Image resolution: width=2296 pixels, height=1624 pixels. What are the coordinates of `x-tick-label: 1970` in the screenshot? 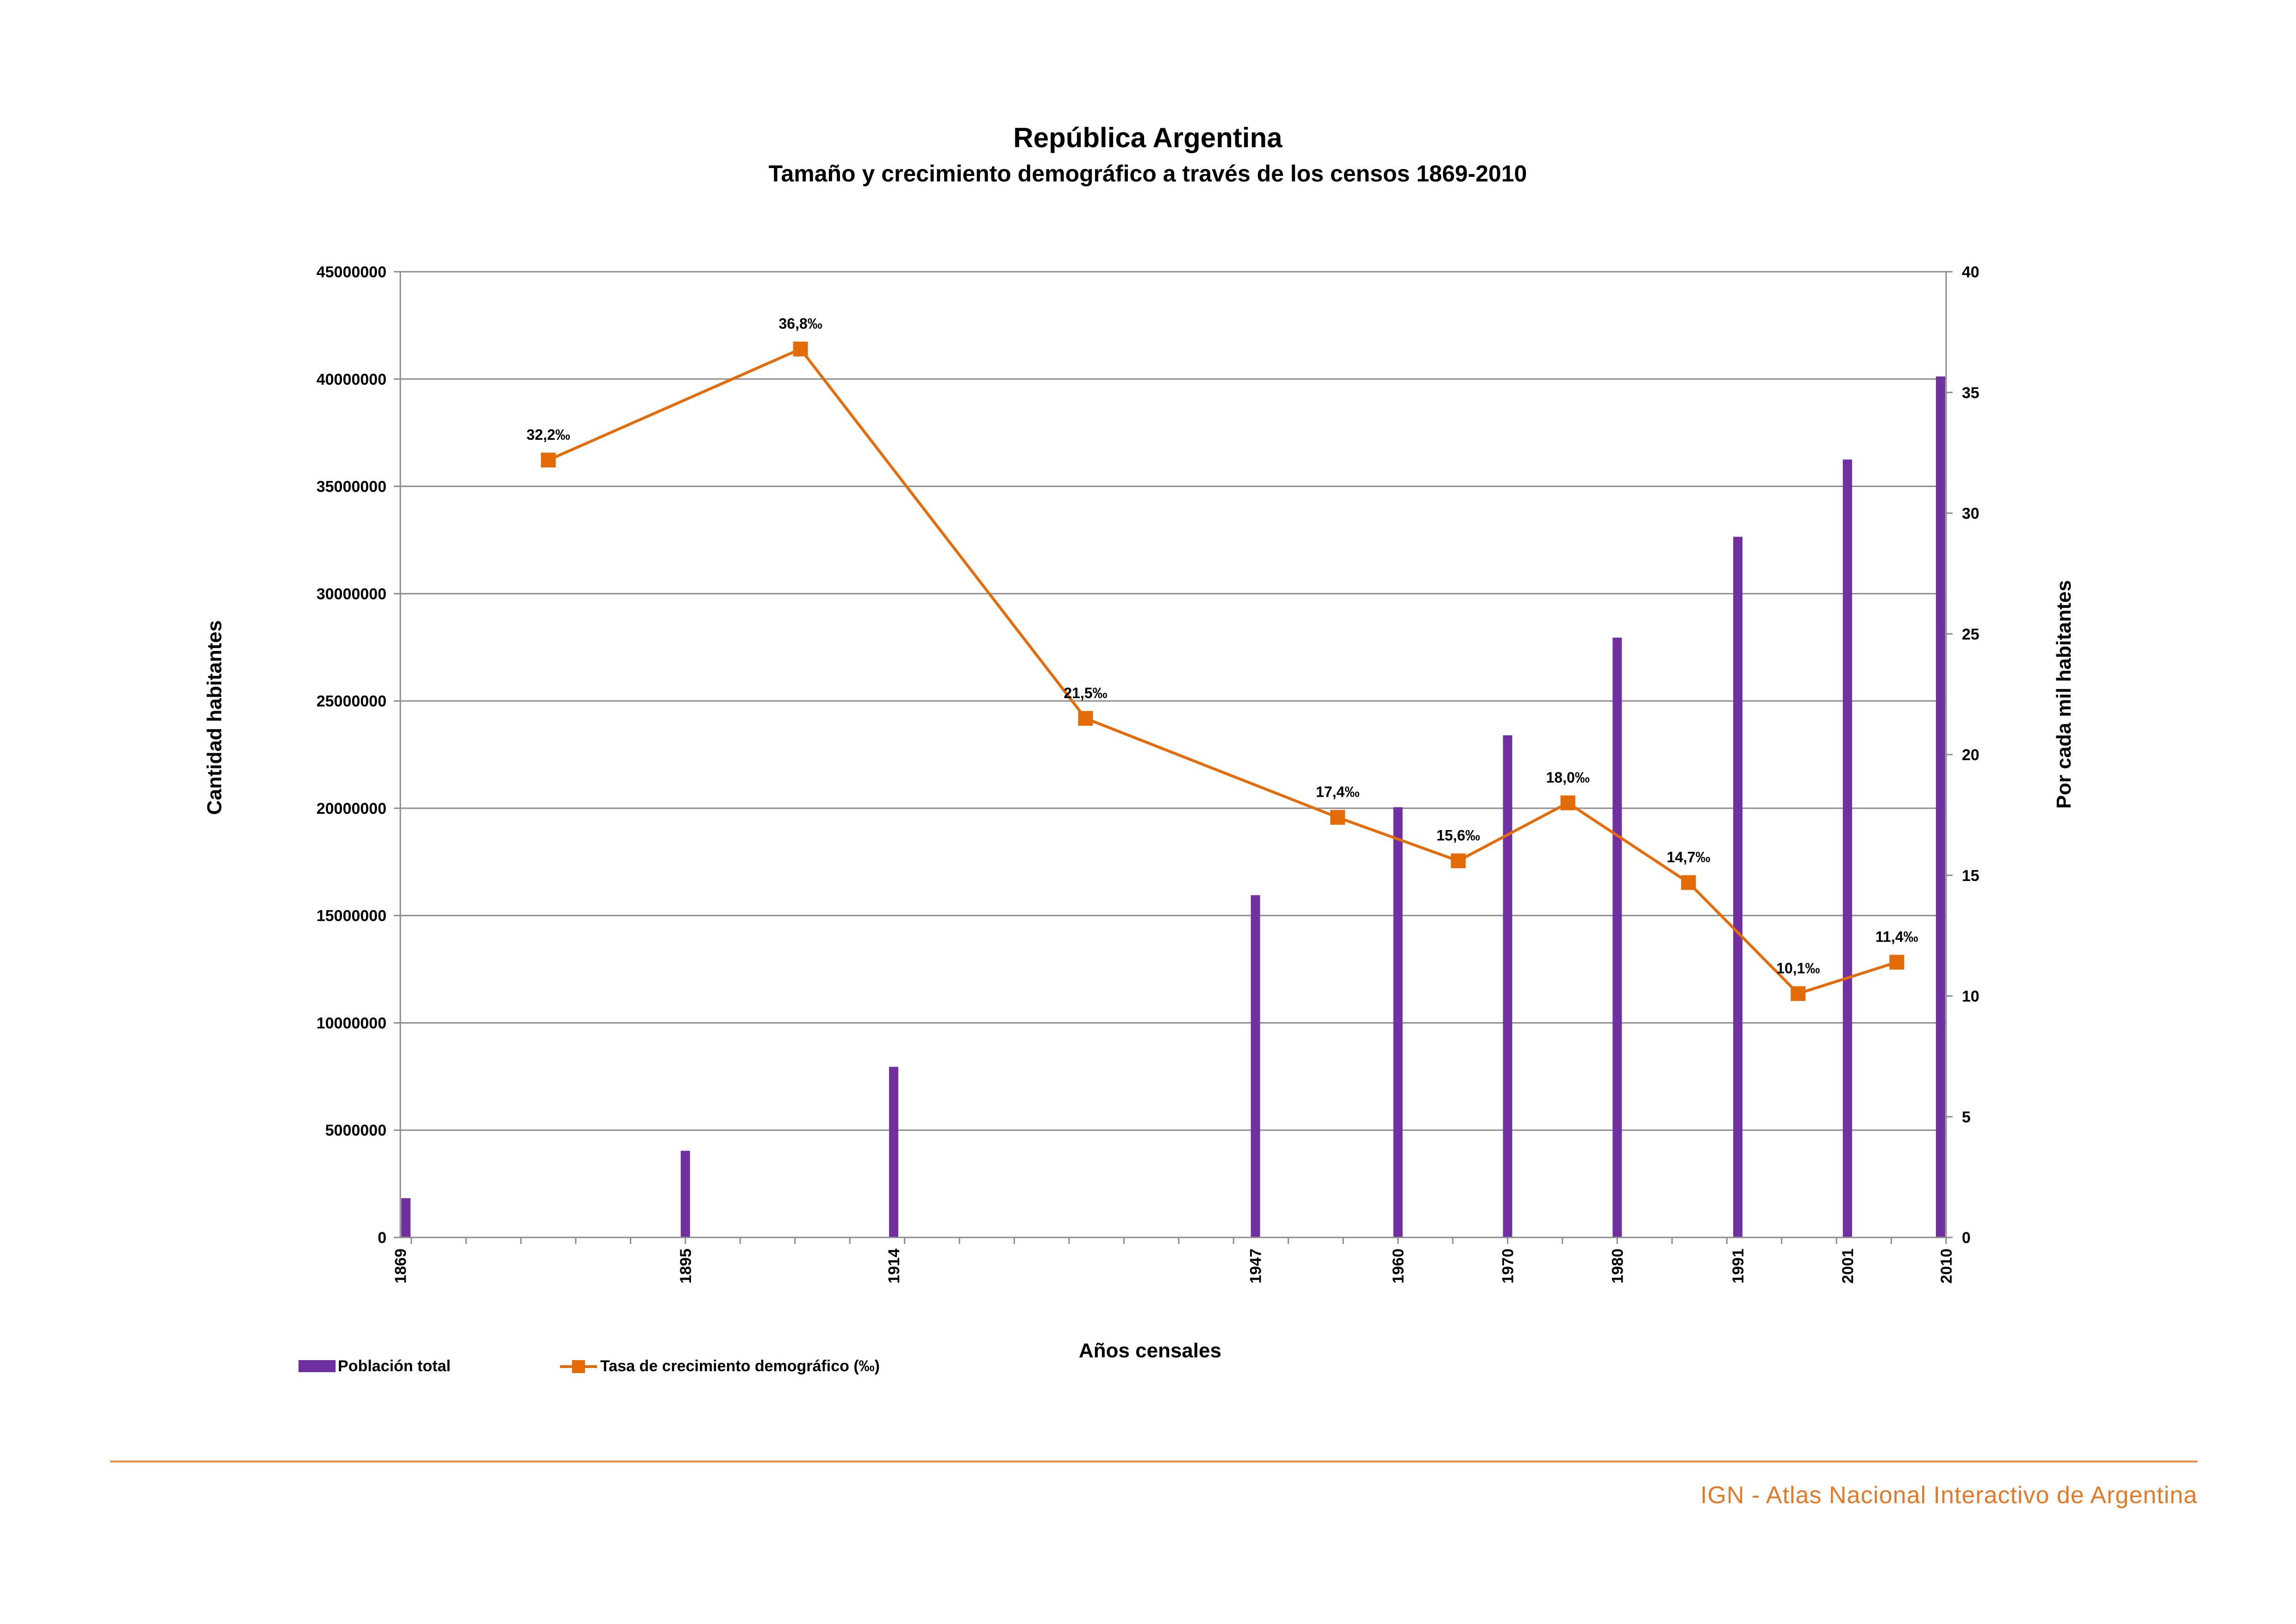 It's located at (1508, 1266).